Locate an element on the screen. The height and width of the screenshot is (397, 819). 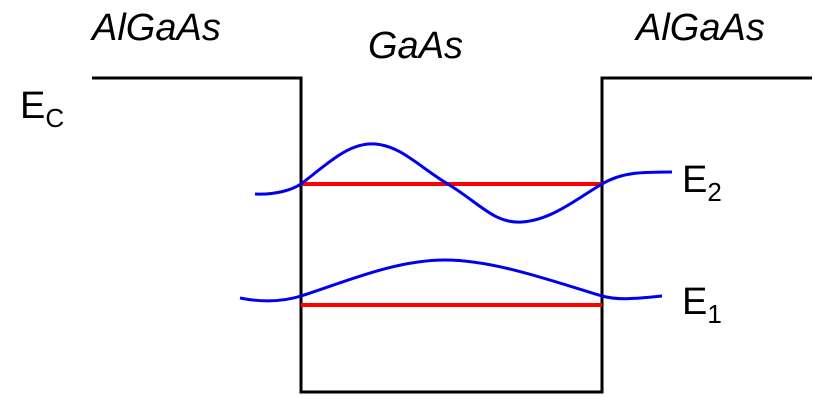
left-barrier-label: AlGaAs is located at coordinates (155, 28).